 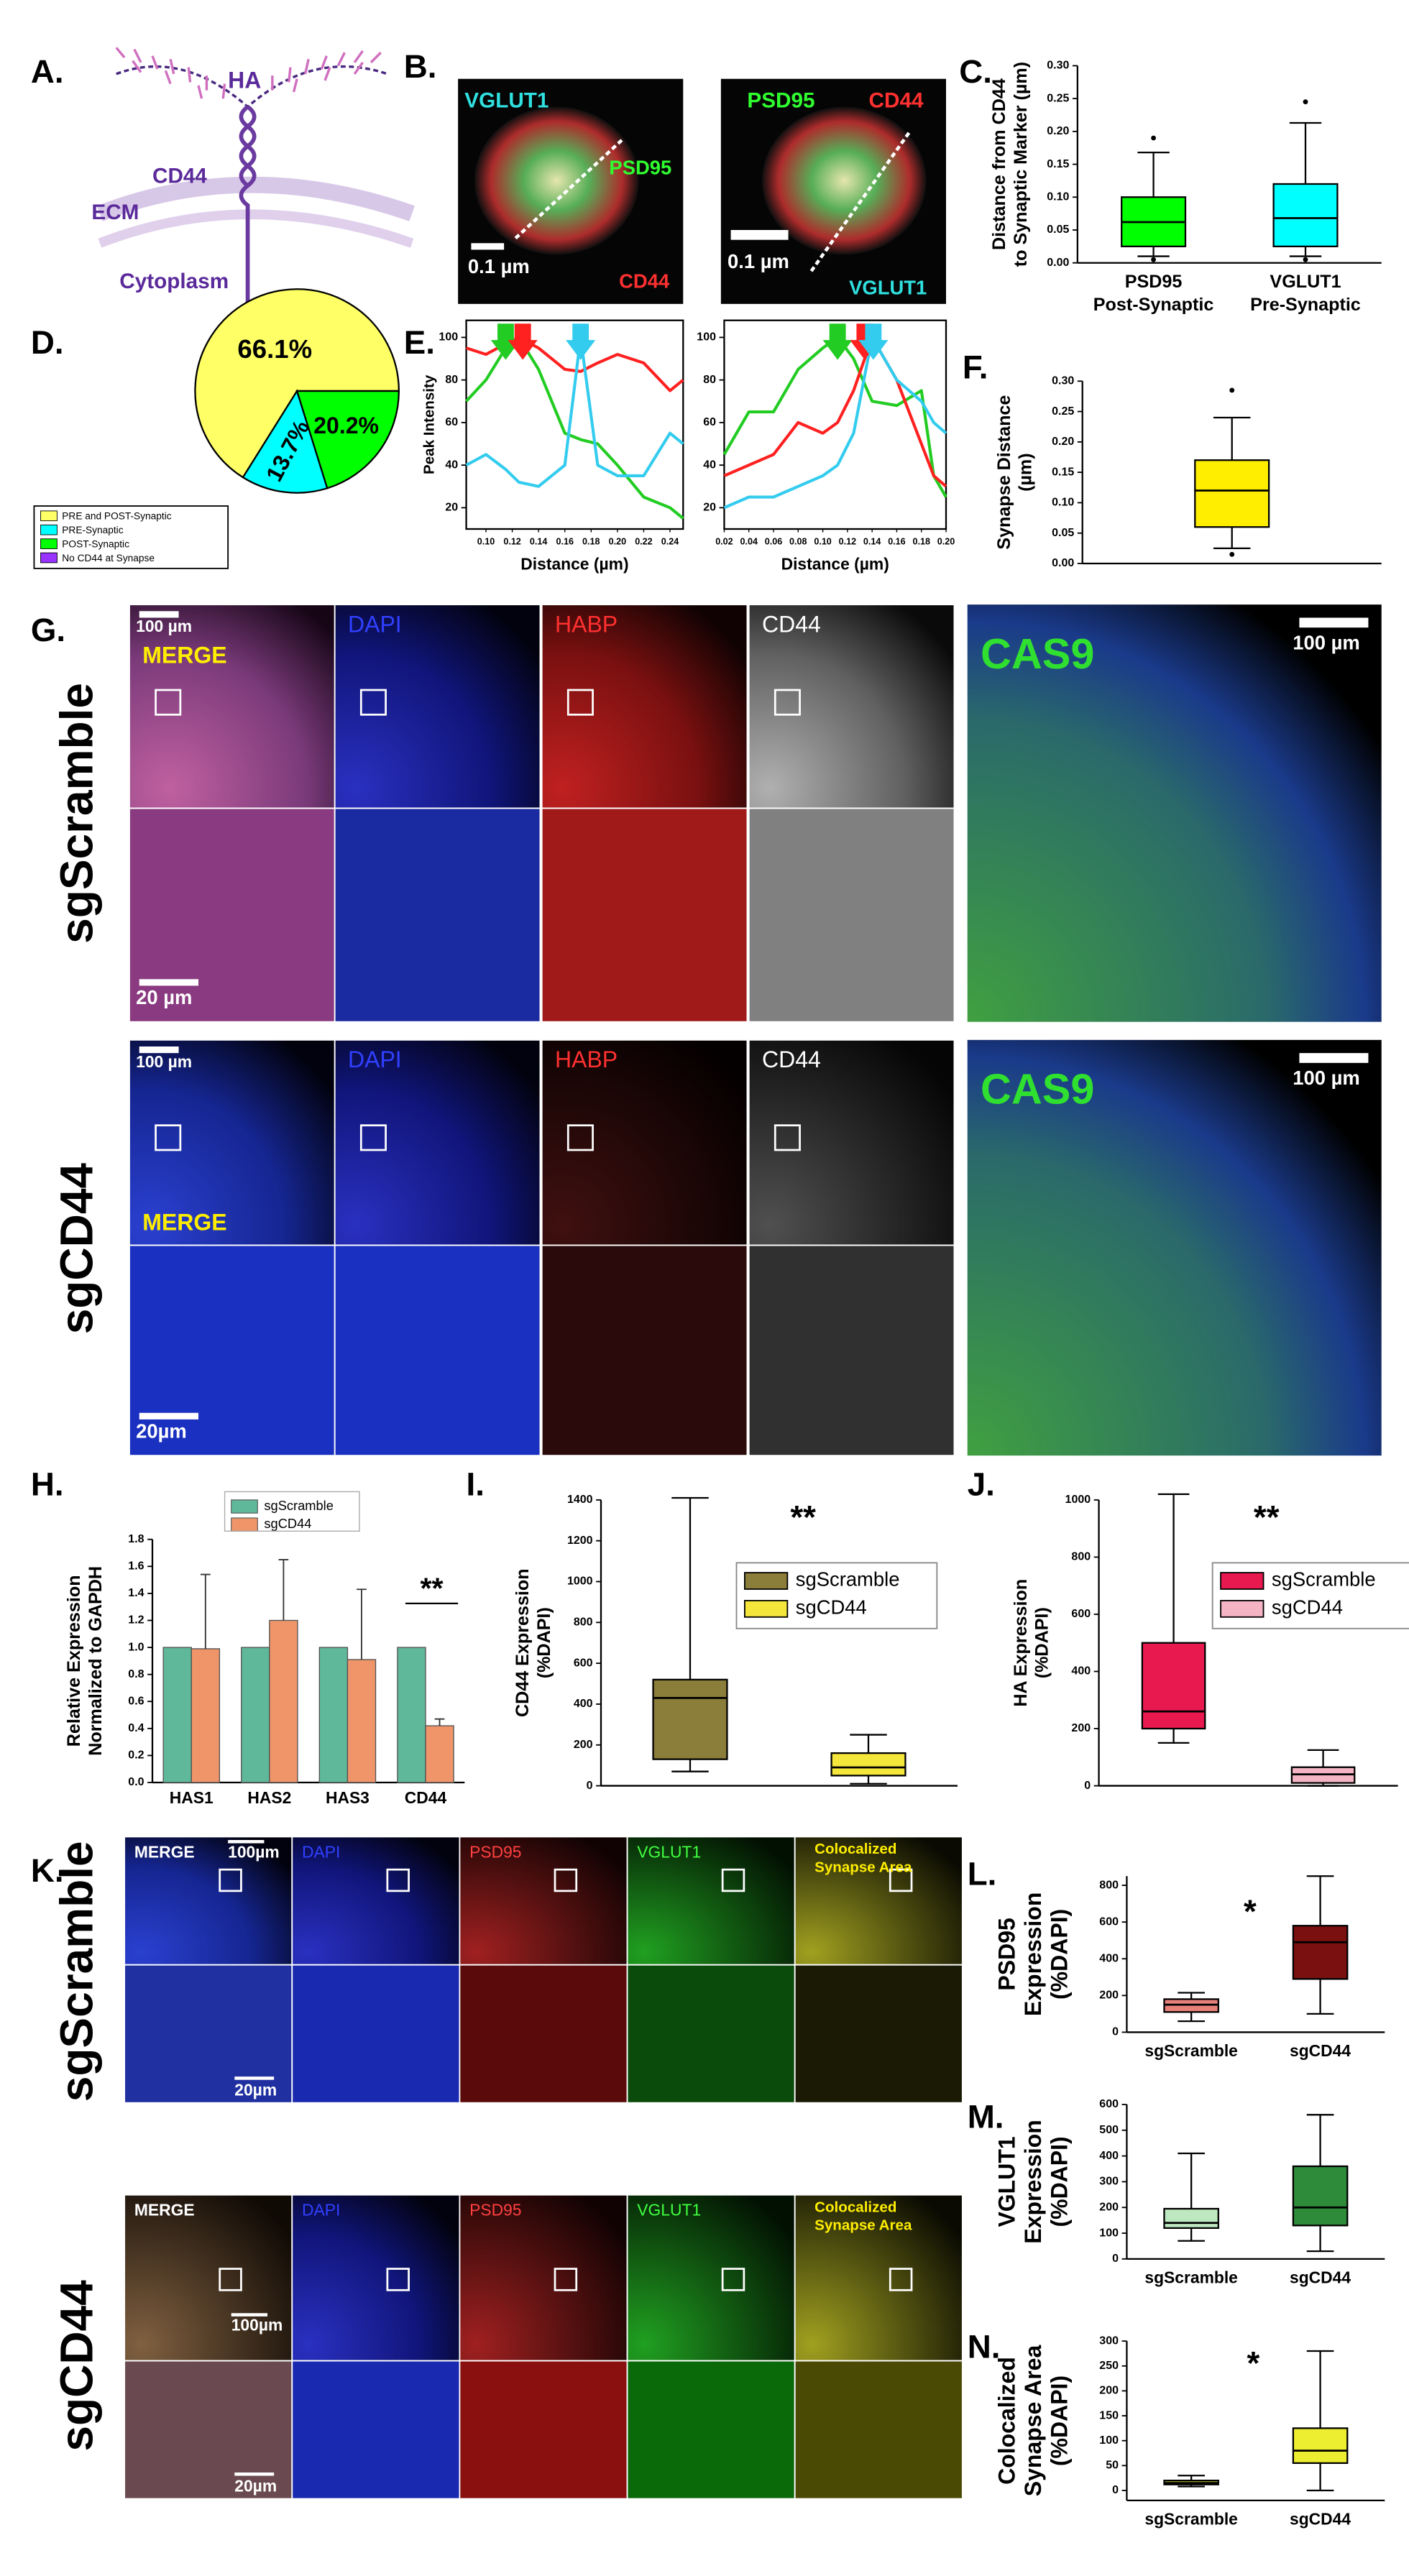 I want to click on y-tick-label: 1200, so click(x=580, y=1541).